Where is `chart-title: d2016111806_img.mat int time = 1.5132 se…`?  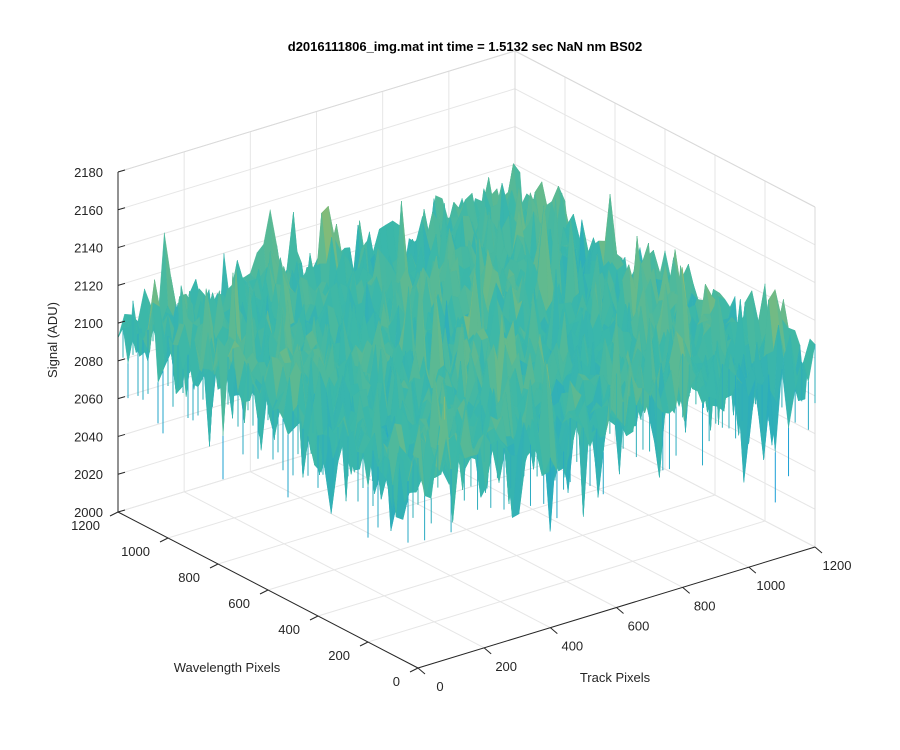 chart-title: d2016111806_img.mat int time = 1.5132 se… is located at coordinates (465, 46).